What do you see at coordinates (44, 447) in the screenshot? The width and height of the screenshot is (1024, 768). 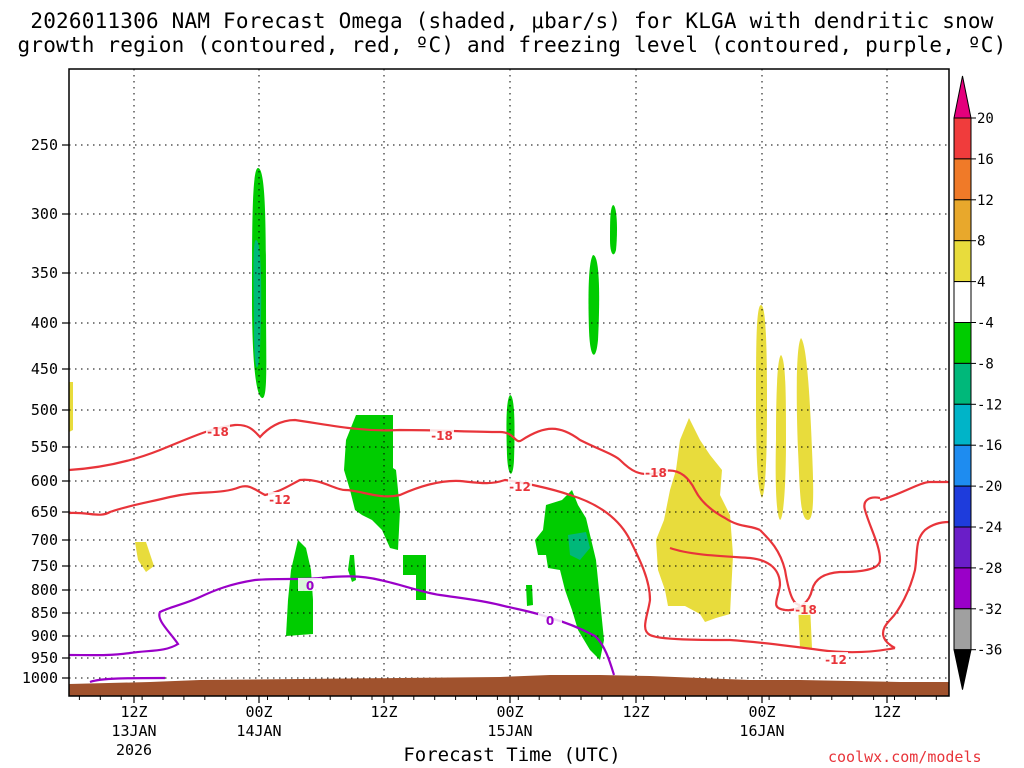 I see `y-tick-label: 550` at bounding box center [44, 447].